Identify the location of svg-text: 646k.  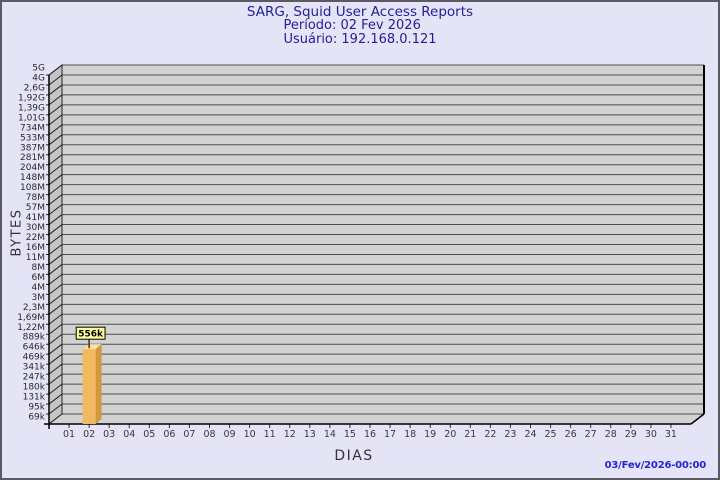
(34, 348).